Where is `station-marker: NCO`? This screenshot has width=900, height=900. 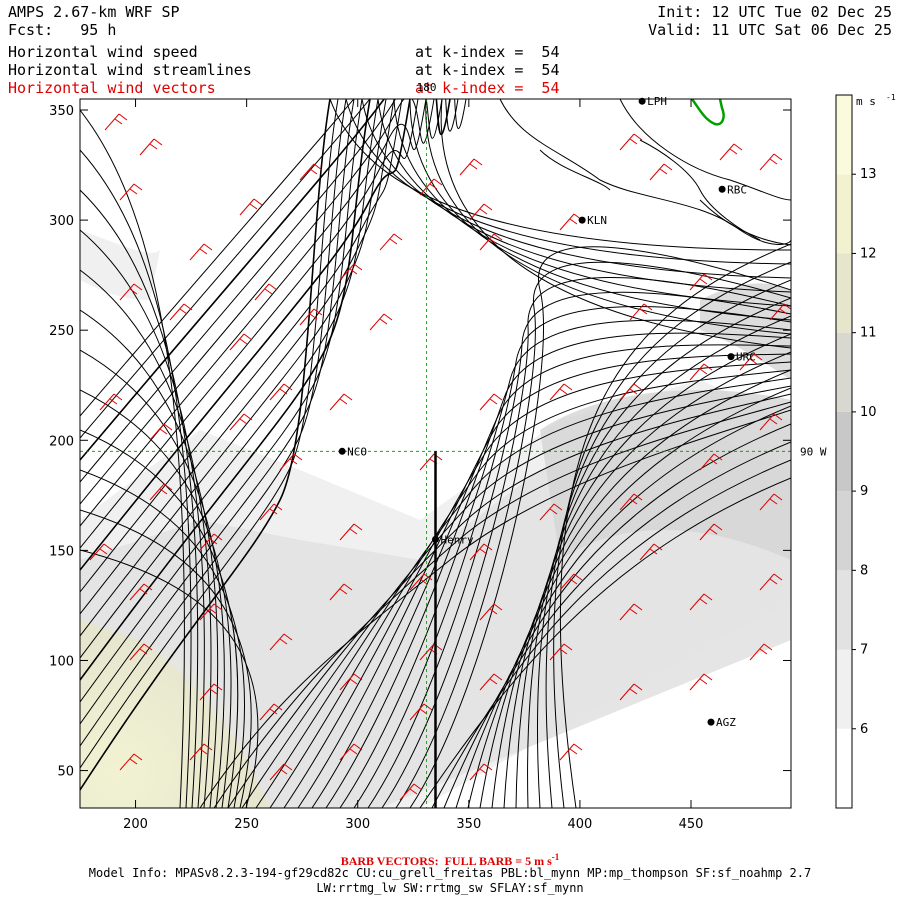 station-marker: NCO is located at coordinates (352, 451).